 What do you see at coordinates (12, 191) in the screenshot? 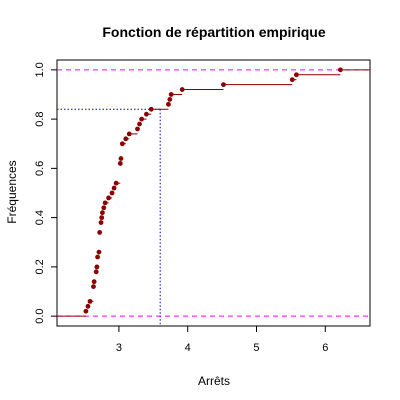
I see `y-axis-label: Fréquences` at bounding box center [12, 191].